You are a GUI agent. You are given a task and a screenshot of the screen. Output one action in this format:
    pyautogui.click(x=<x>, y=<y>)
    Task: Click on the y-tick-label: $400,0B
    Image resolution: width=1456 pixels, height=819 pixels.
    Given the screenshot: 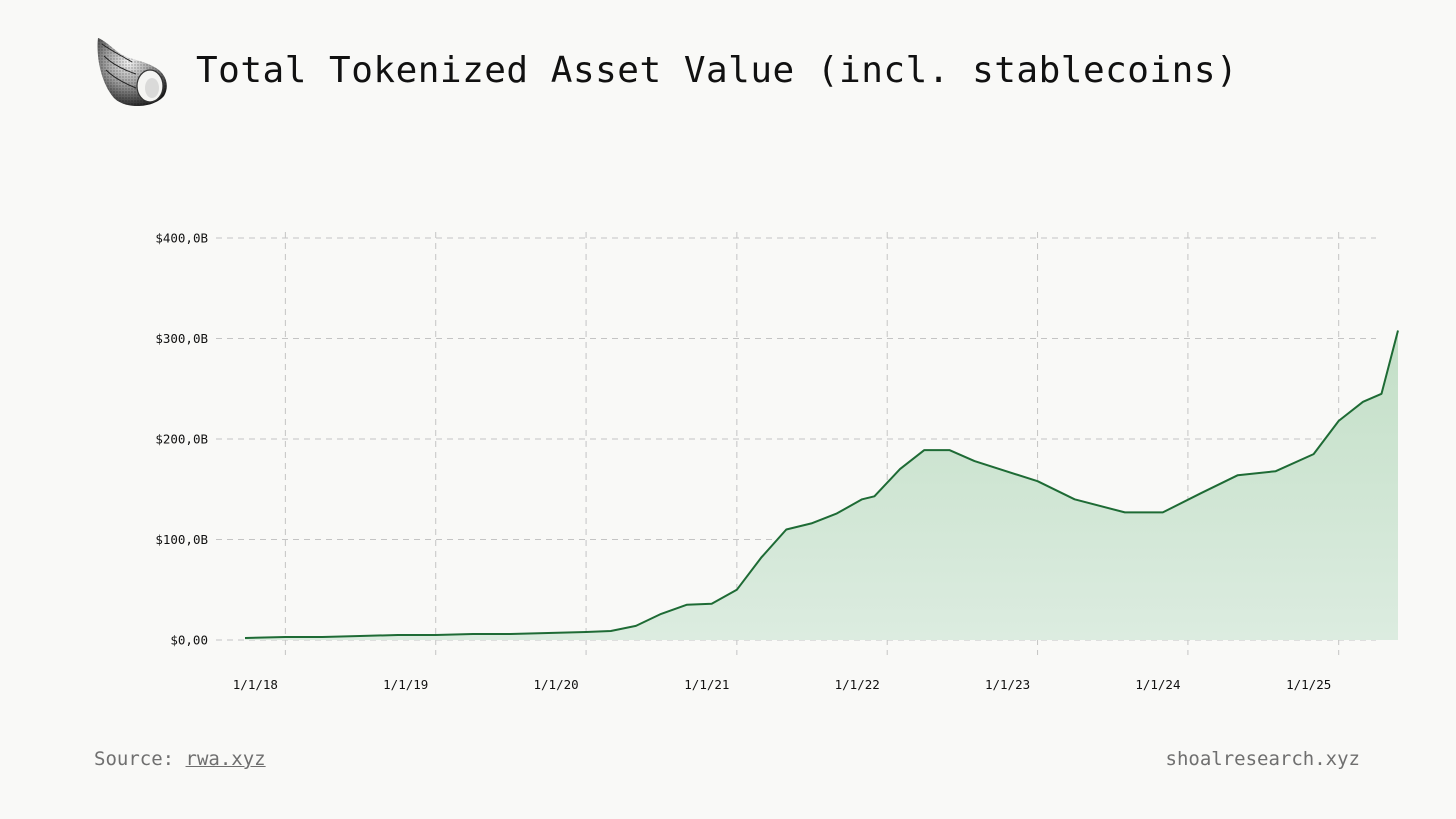 What is the action you would take?
    pyautogui.click(x=181, y=238)
    